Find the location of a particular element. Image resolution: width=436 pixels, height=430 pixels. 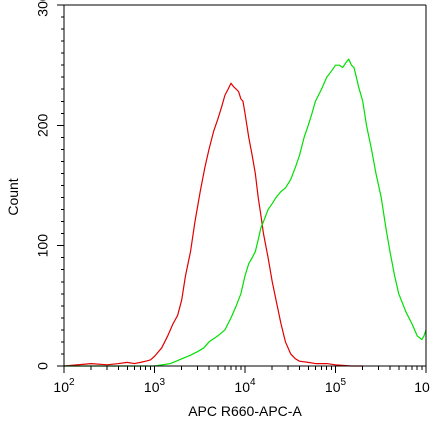

x-tick-label: 10 is located at coordinates (422, 387).